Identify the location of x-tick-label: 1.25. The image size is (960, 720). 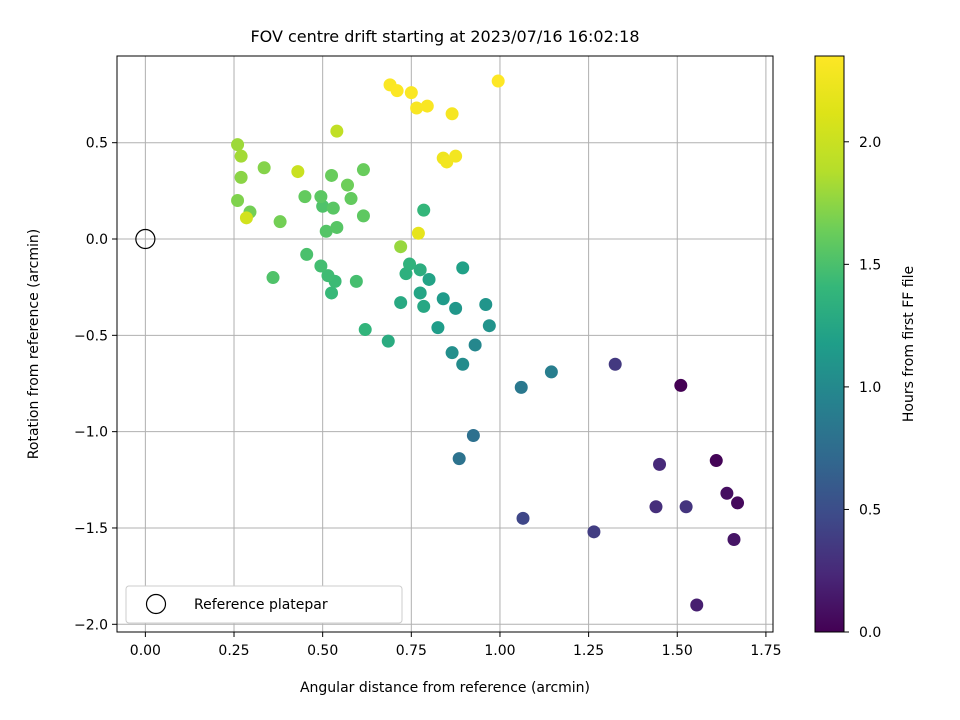
(588, 651).